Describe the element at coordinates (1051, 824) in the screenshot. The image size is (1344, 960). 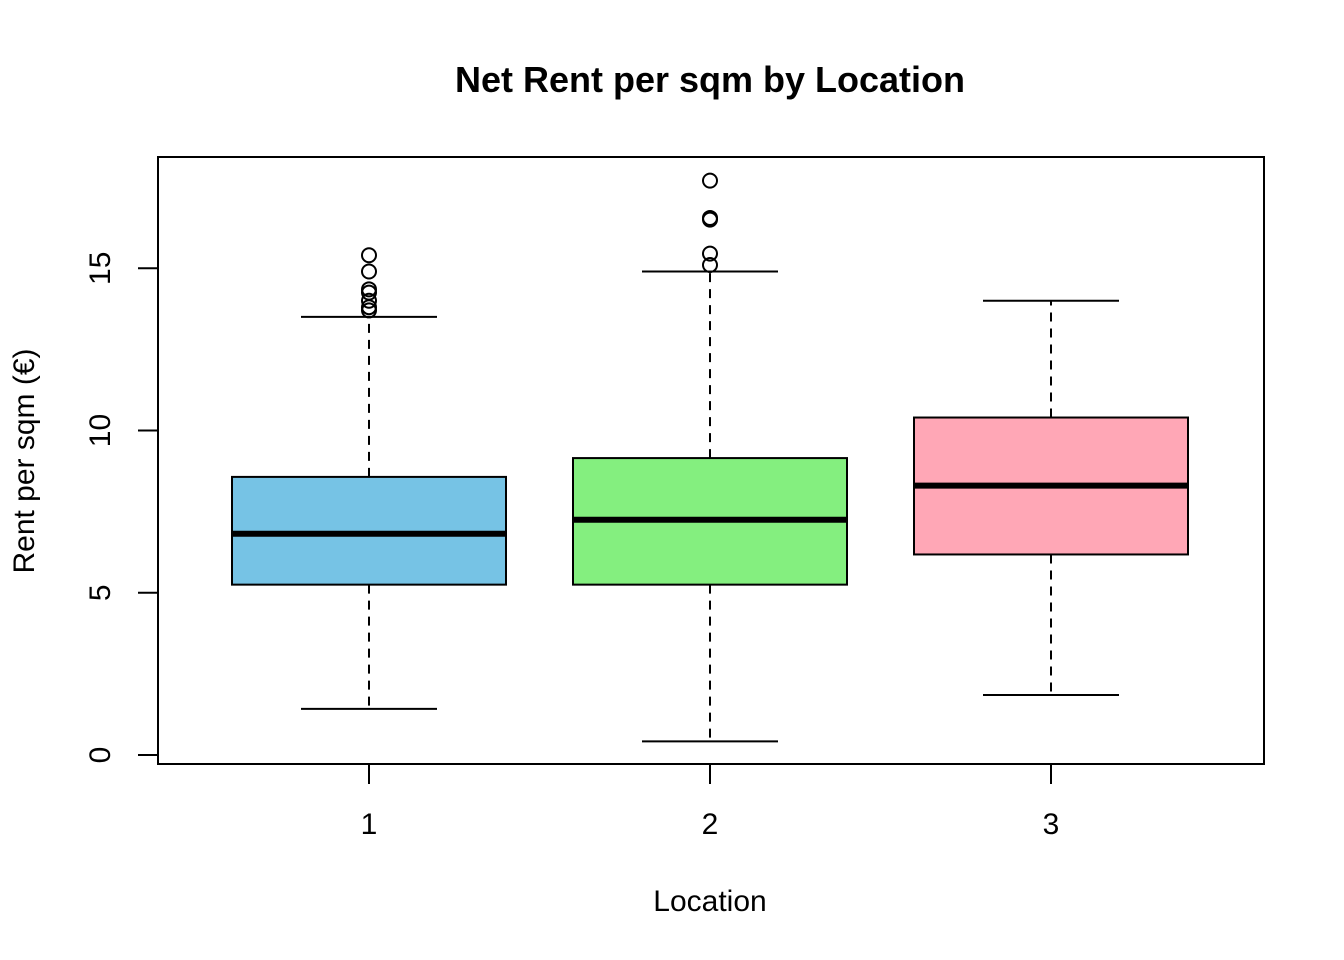
I see `x-tick-label: 3` at that location.